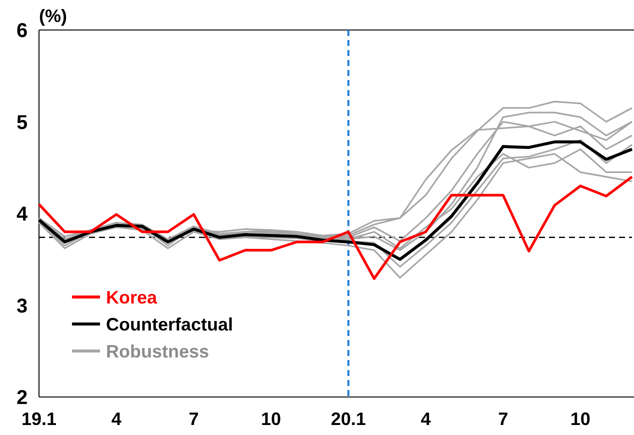 Image resolution: width=634 pixels, height=435 pixels. I want to click on y-tick-label: 4, so click(22, 215).